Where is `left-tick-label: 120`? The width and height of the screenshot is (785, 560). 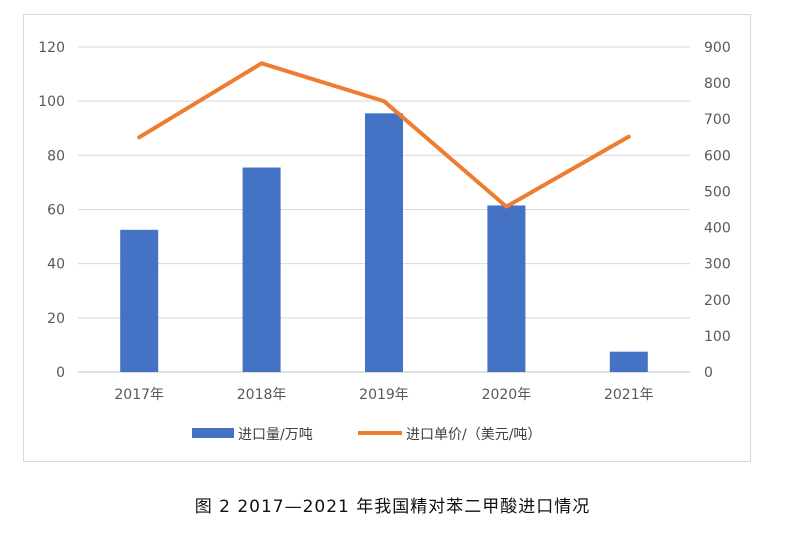
left-tick-label: 120 is located at coordinates (51, 48).